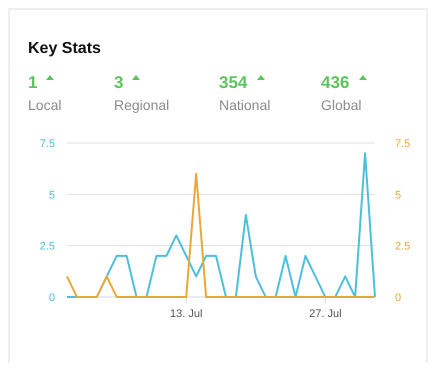  What do you see at coordinates (341, 105) in the screenshot?
I see `text: Global` at bounding box center [341, 105].